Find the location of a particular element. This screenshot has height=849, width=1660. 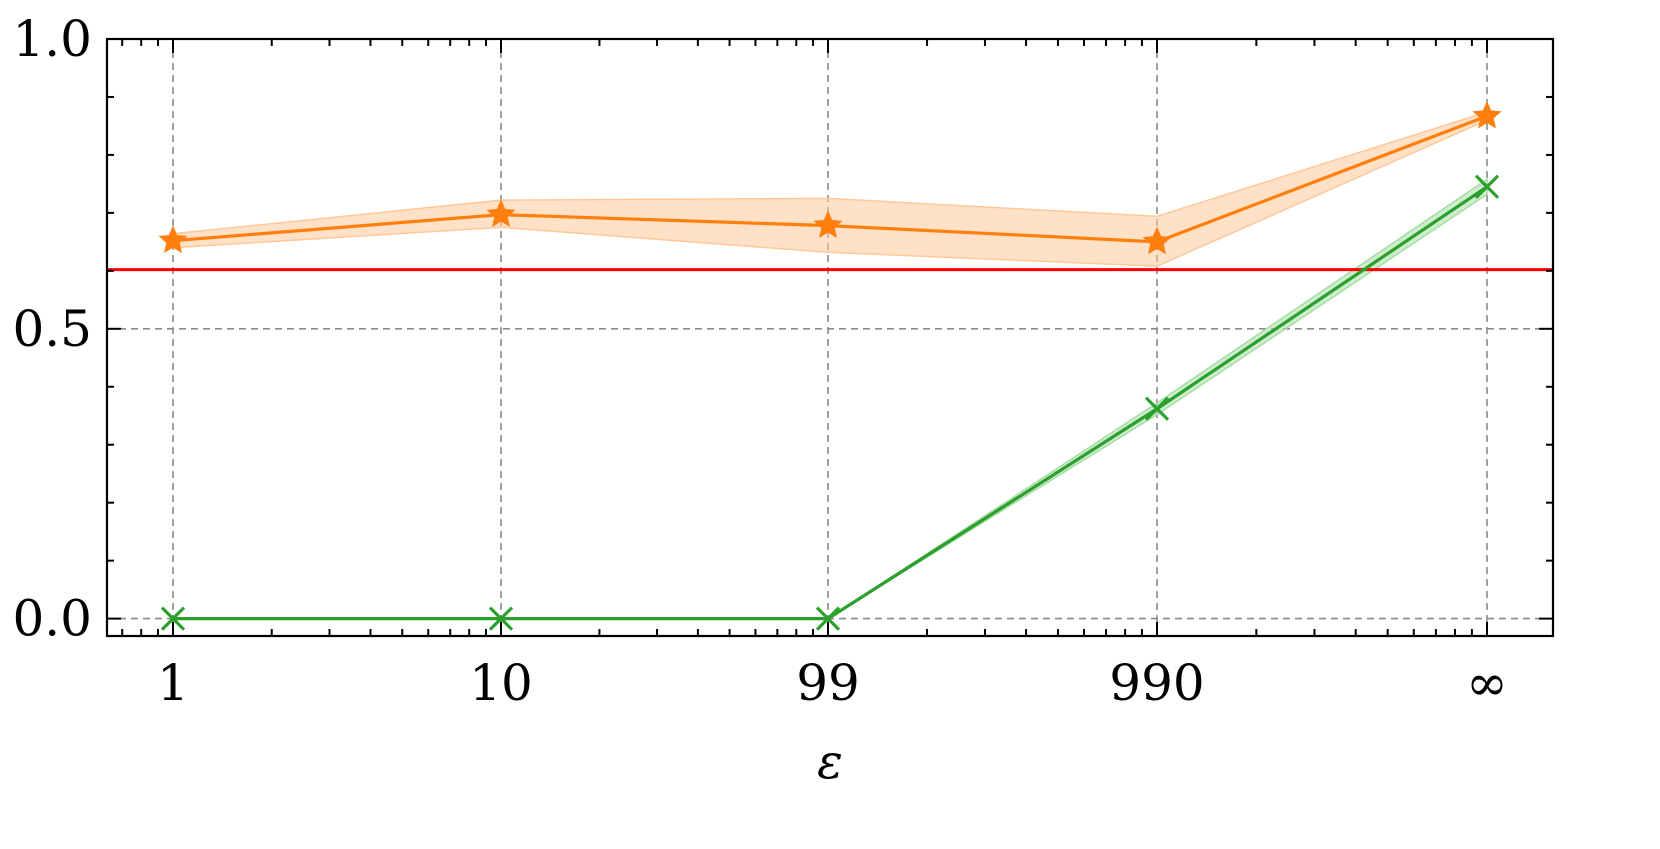

y-tick-label: 0.5 is located at coordinates (52, 329).